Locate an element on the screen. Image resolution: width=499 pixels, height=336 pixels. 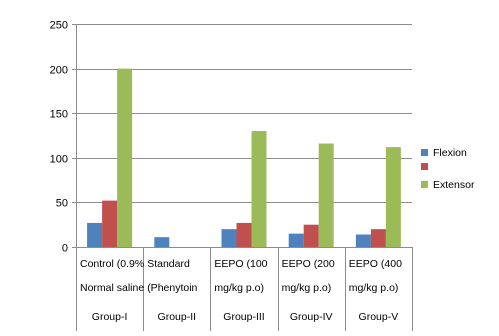
x-tick-label: EEPO (200 is located at coordinates (308, 264).